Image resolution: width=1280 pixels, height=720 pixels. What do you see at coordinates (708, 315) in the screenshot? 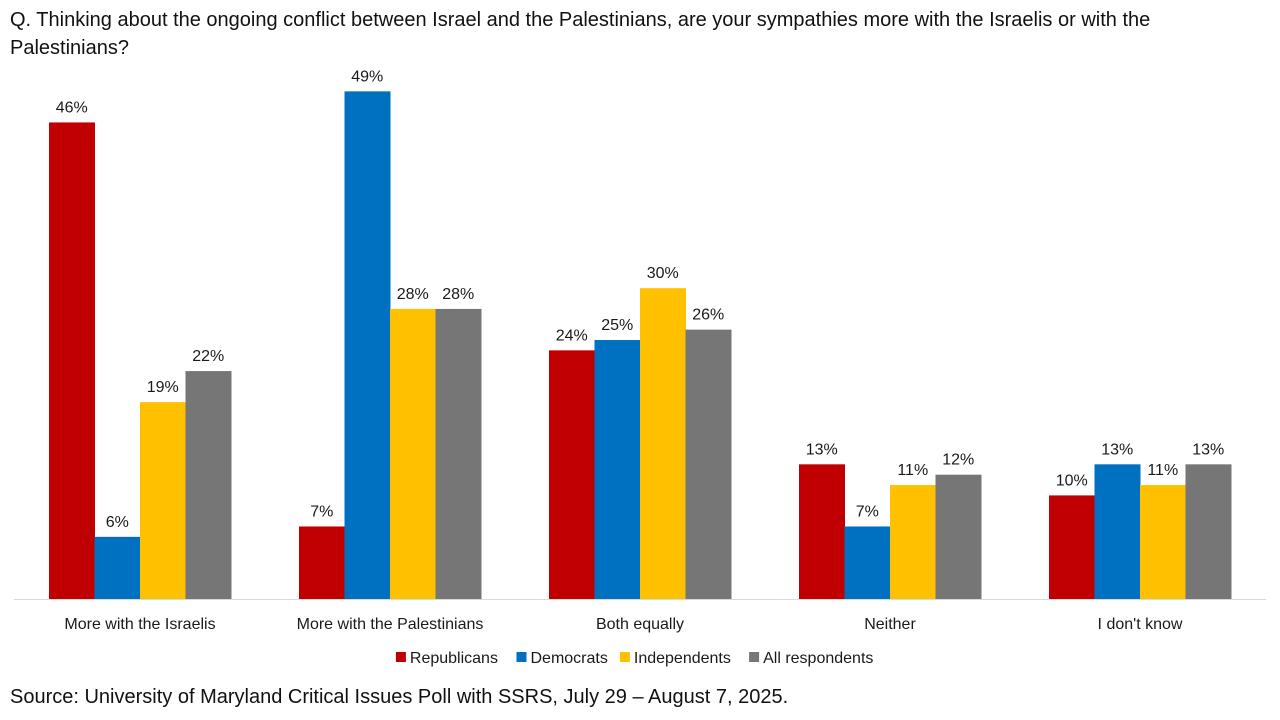
I see `data-label: 26%` at bounding box center [708, 315].